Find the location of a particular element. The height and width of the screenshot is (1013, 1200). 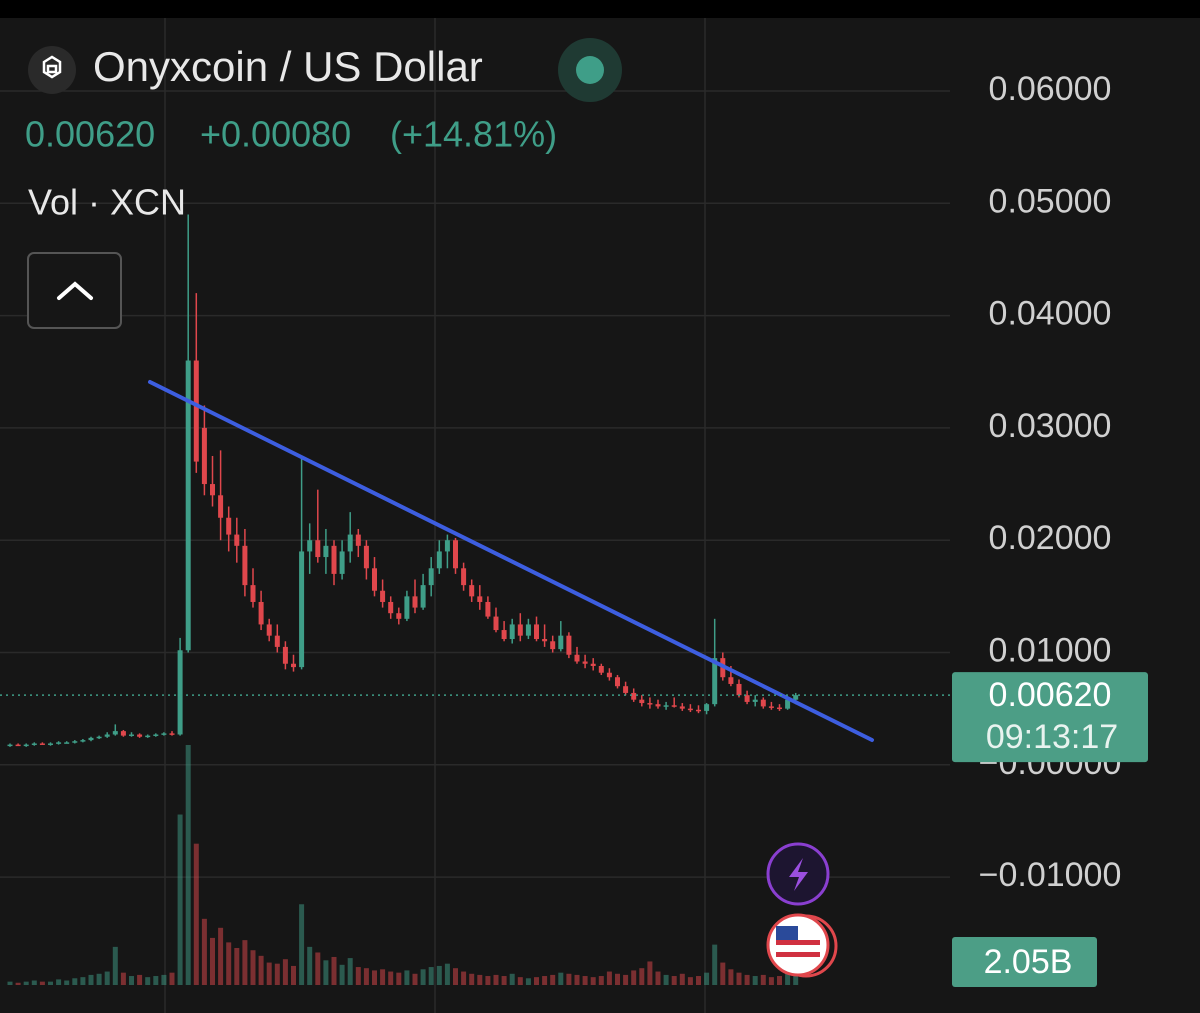

alerts-button is located at coordinates (798, 874).